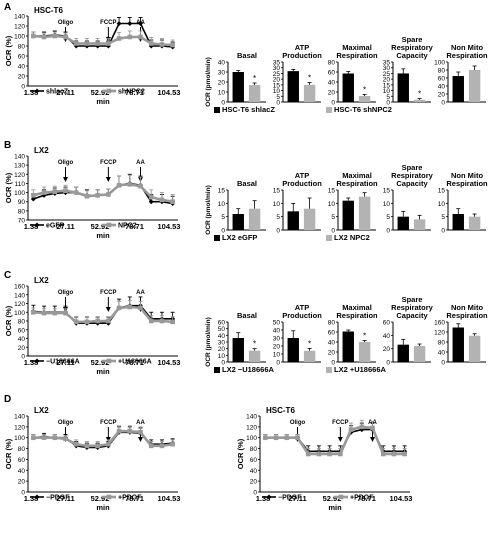 The image size is (494, 550). Describe the element at coordinates (412, 315) in the screenshot. I see `subchart-title: Capacity` at that location.